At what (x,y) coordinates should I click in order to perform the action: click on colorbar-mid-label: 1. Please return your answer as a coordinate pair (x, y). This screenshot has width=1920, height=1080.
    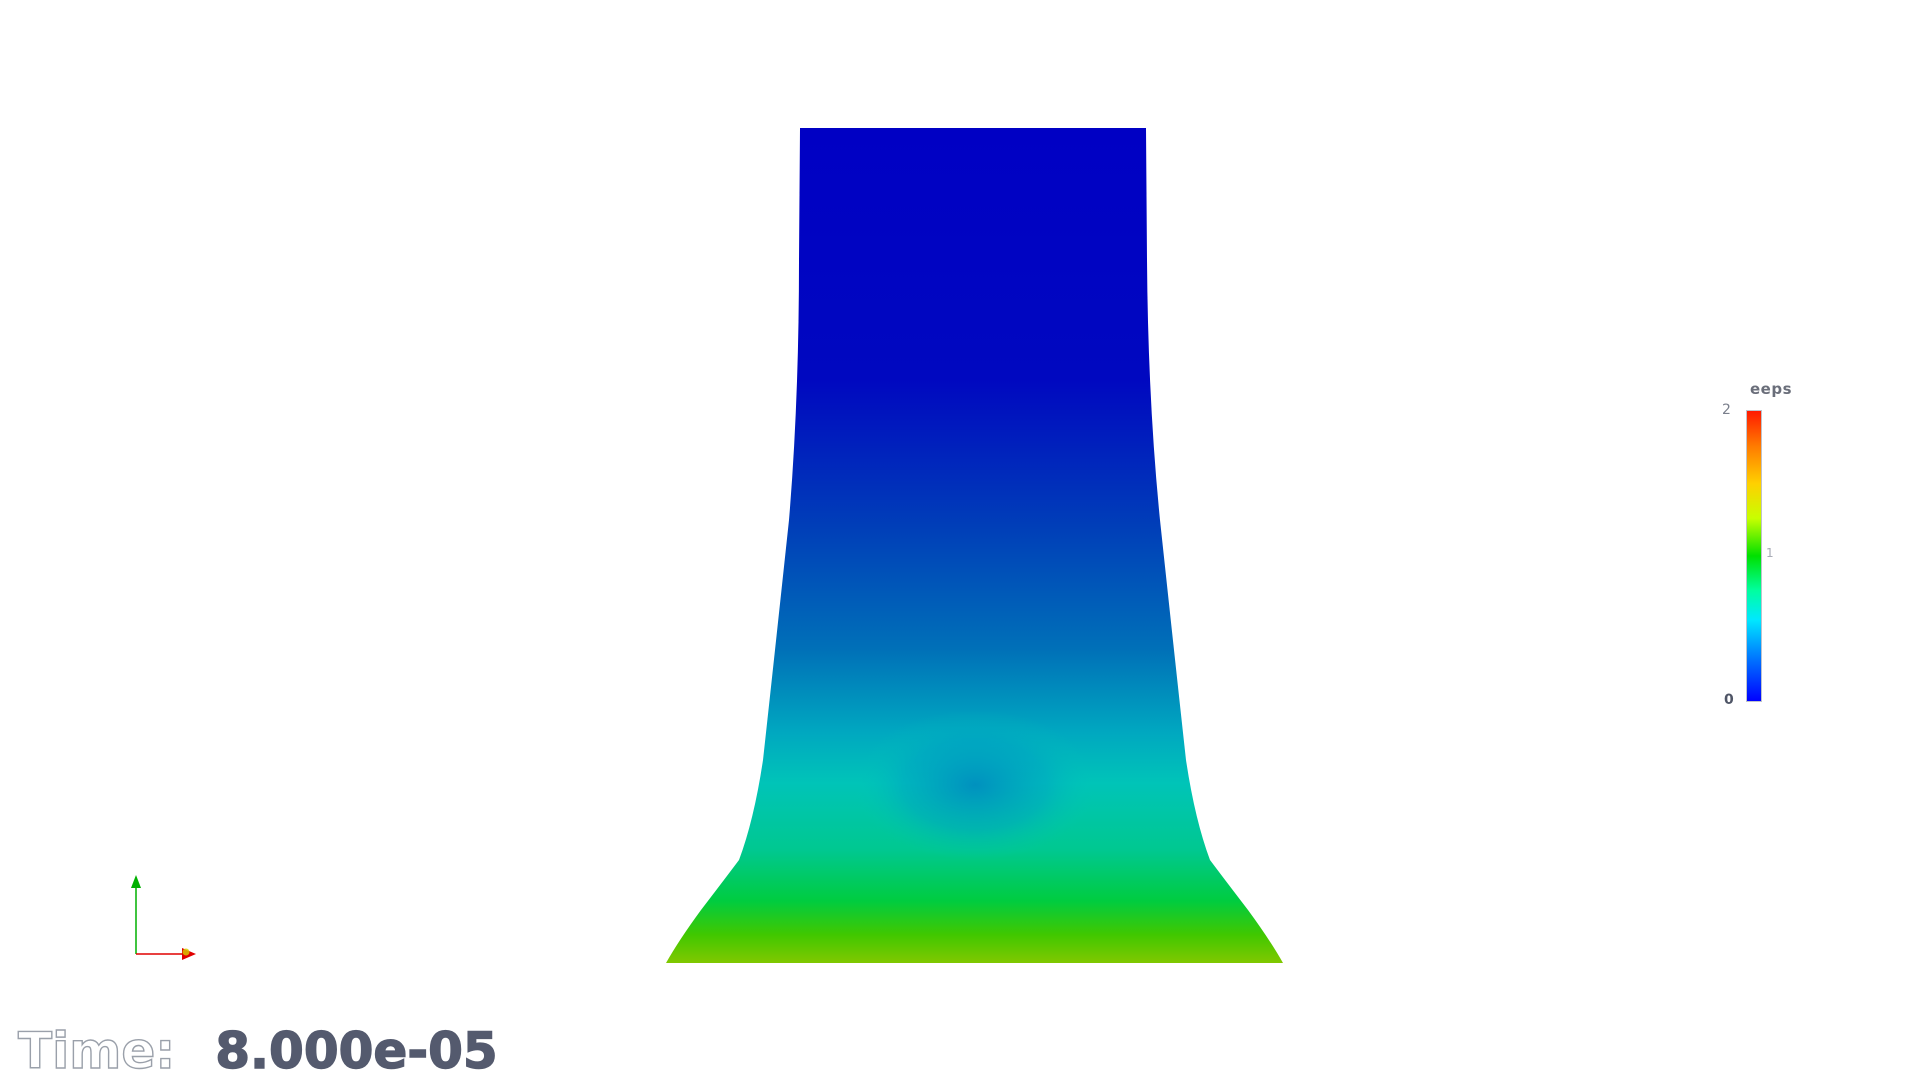
    Looking at the image, I should click on (1770, 553).